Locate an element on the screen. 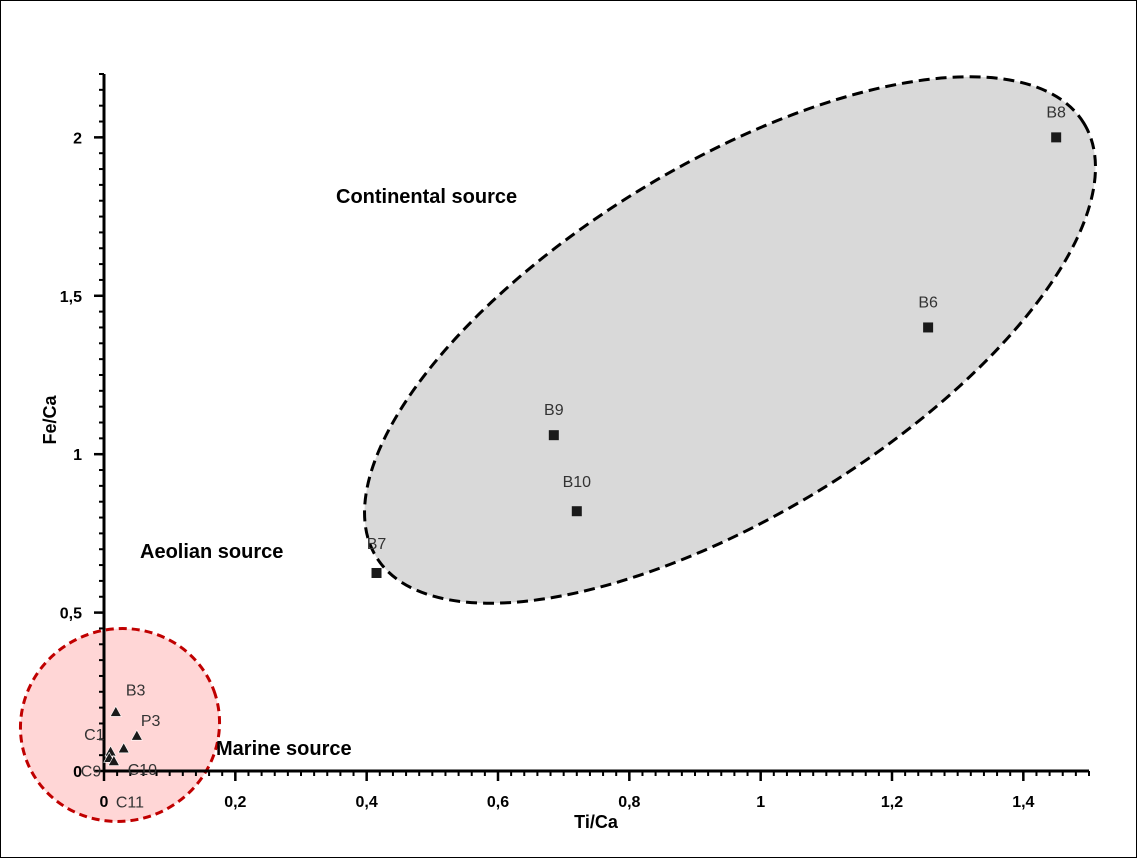 This screenshot has height=858, width=1137. point-label-C11: C11 is located at coordinates (130, 802).